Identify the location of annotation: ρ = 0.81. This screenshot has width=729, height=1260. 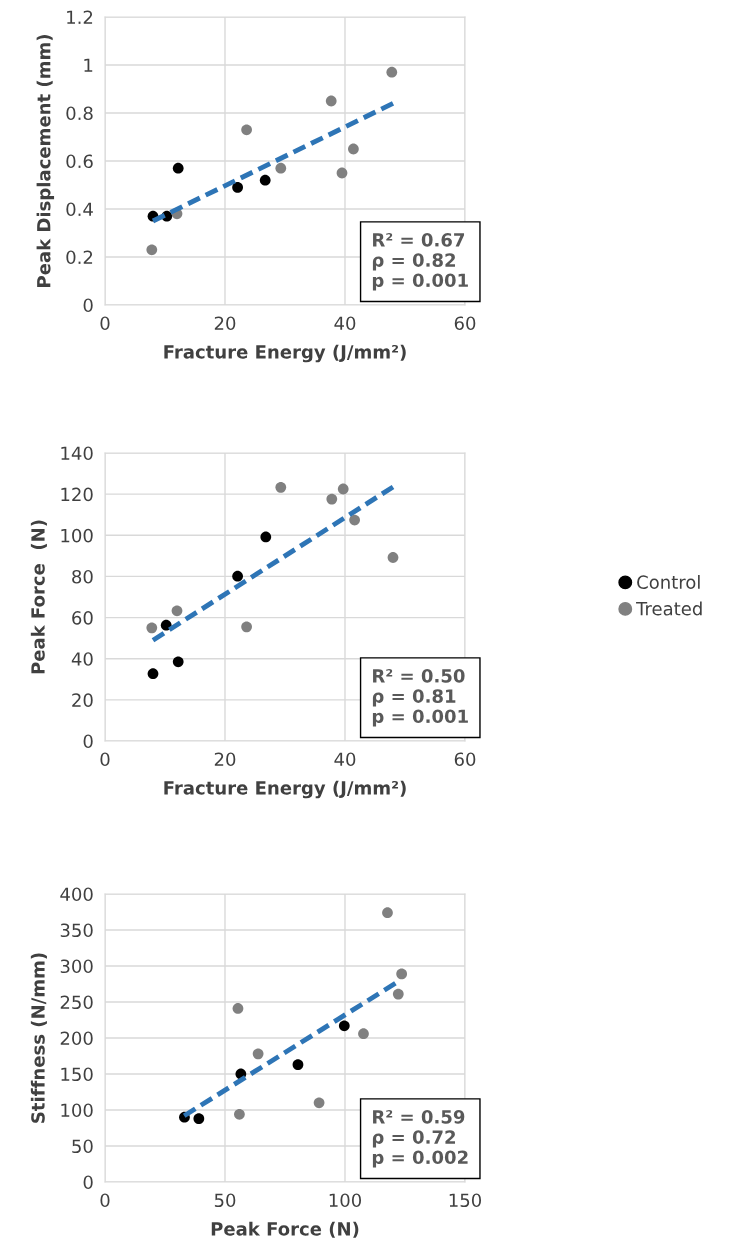
(414, 698).